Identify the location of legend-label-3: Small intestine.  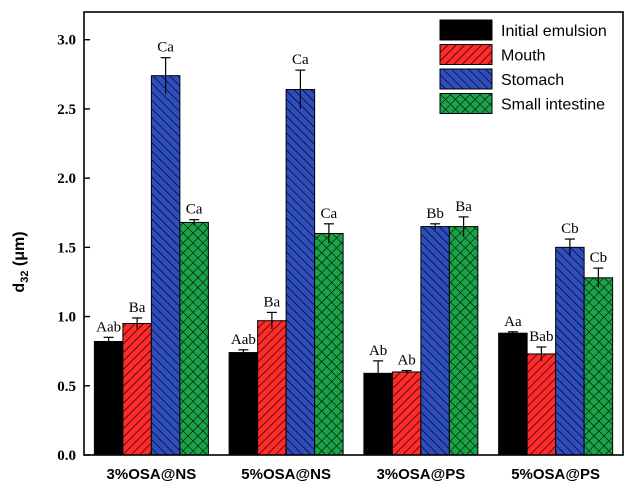
(553, 105).